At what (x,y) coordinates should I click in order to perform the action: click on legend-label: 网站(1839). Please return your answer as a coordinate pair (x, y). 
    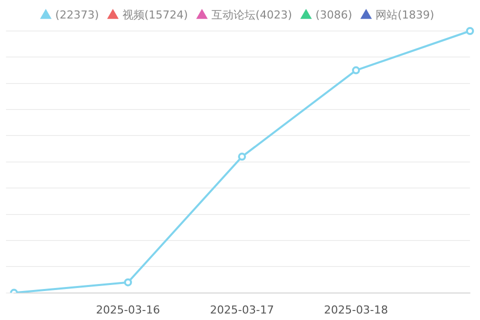
    Looking at the image, I should click on (405, 15).